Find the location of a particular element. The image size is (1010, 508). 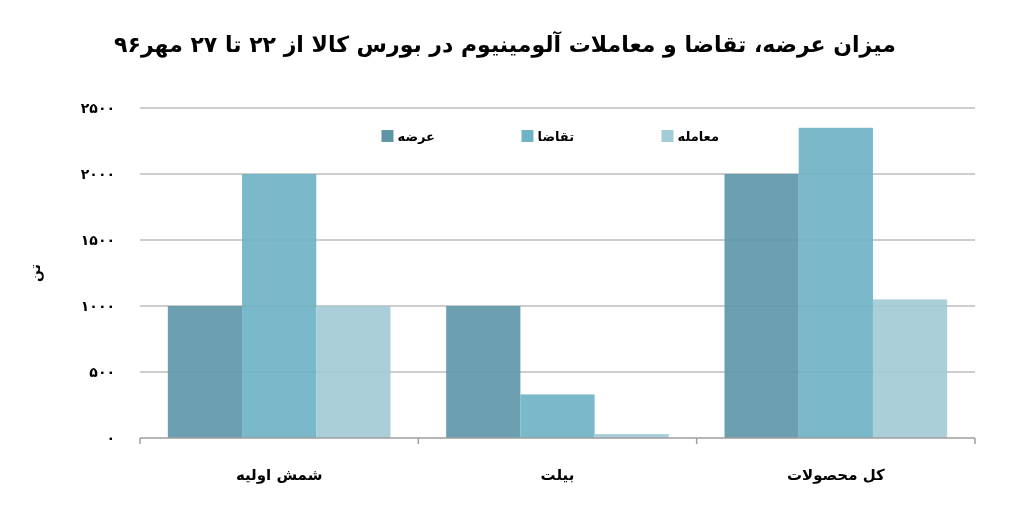

x-tick-label: کل محصولات is located at coordinates (836, 475).